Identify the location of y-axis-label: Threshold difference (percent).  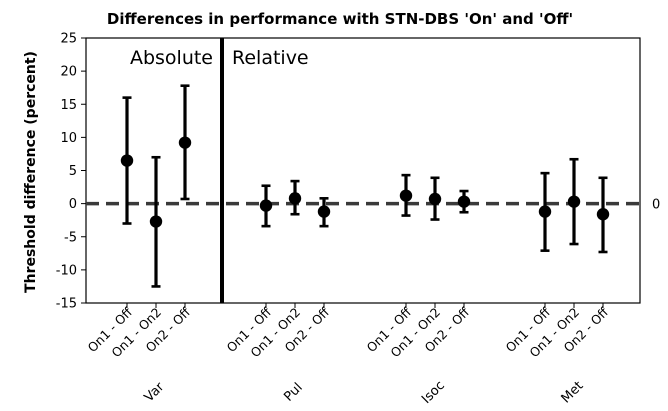
(31, 172).